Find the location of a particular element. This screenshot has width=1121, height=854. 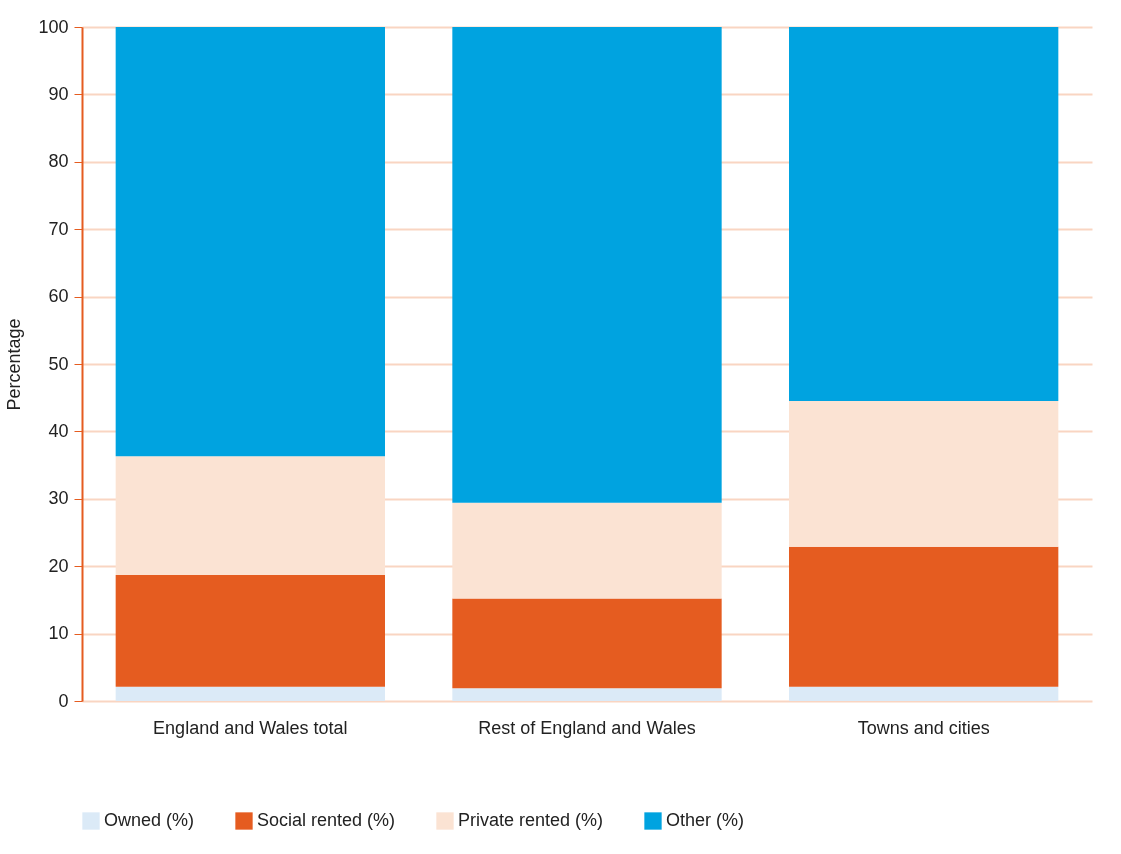

y-tick-label: 80 is located at coordinates (58, 161).